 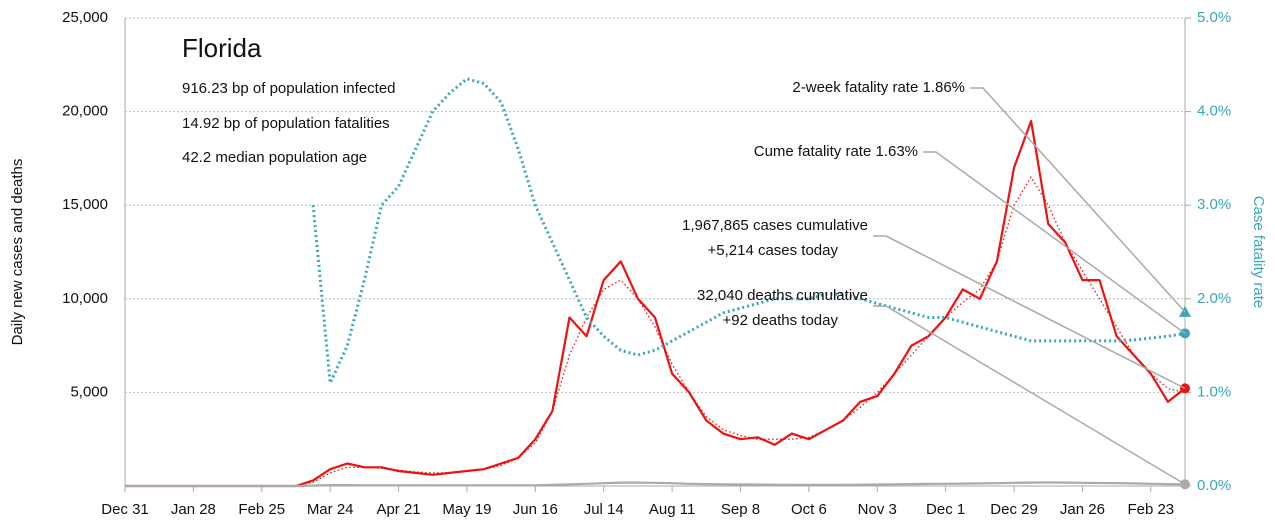 What do you see at coordinates (740, 509) in the screenshot?
I see `x-tick-label: Sep 8` at bounding box center [740, 509].